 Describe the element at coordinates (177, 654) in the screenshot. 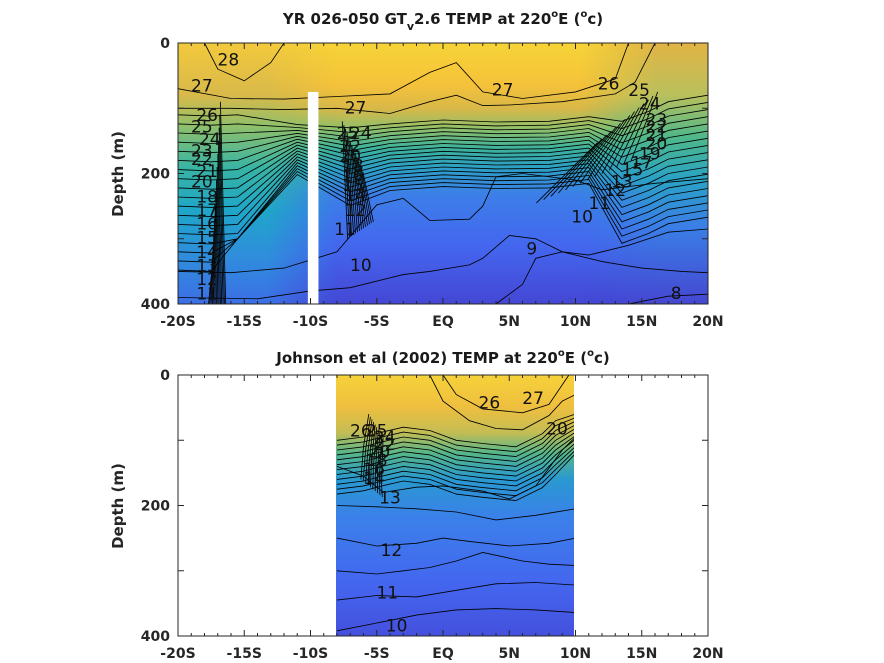

I see `x-tick-label: -20S` at that location.